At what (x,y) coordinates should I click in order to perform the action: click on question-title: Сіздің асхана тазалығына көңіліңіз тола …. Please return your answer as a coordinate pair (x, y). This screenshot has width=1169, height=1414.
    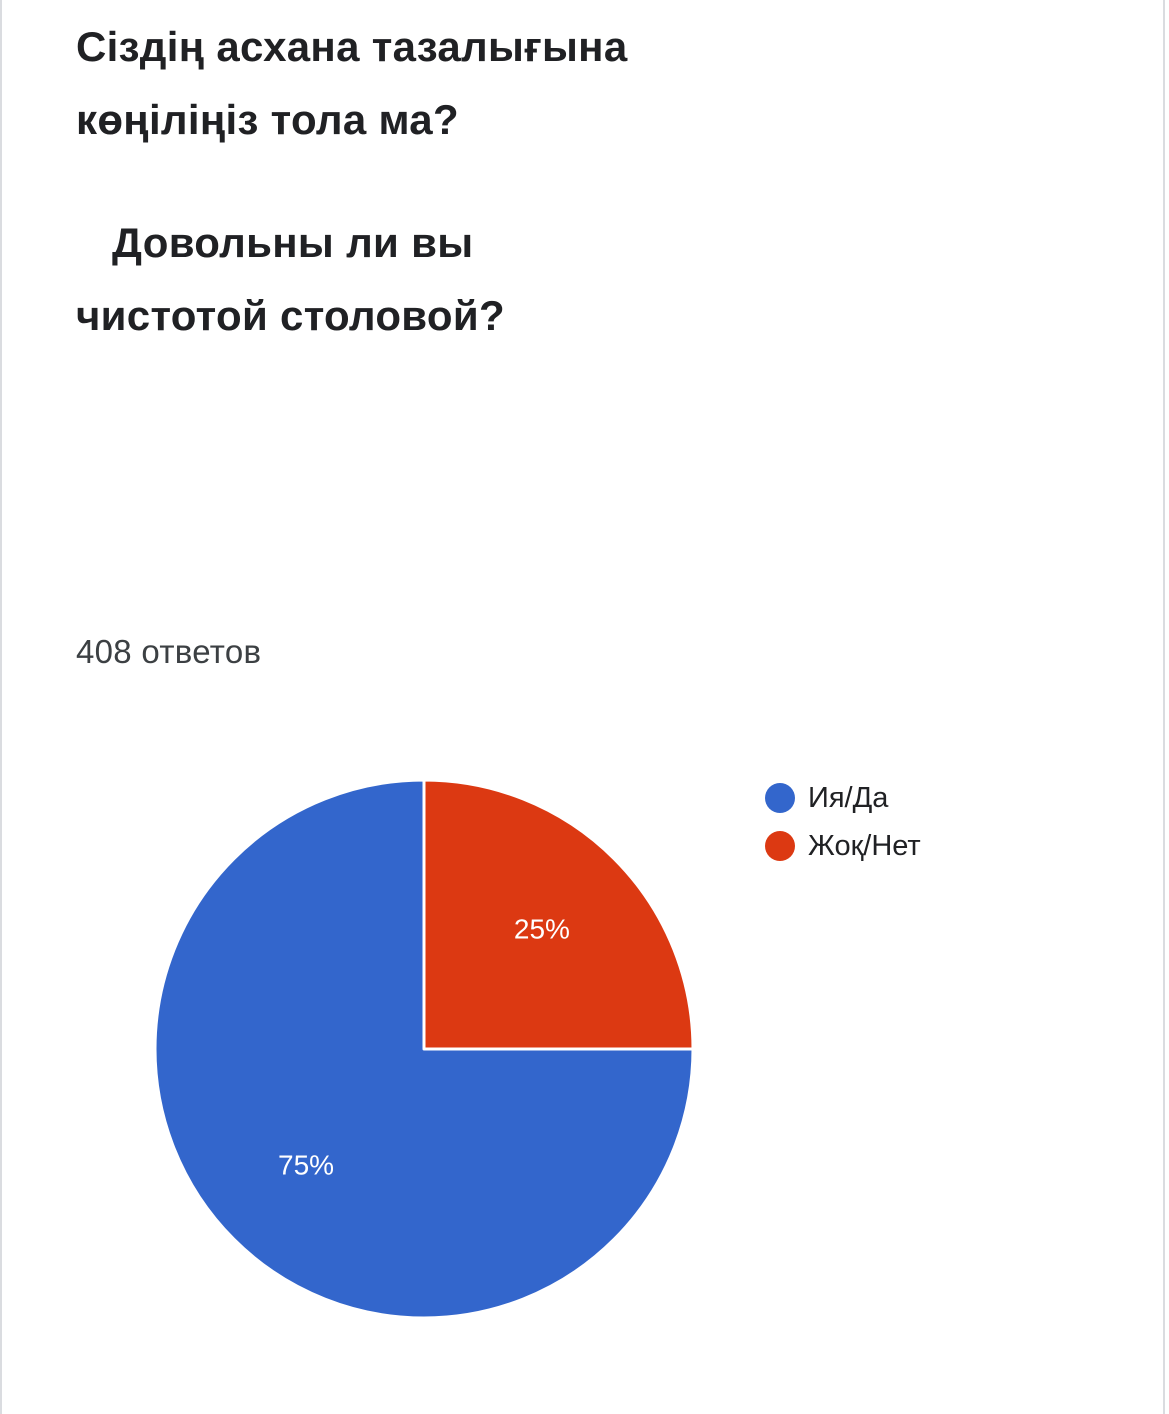
    Looking at the image, I should click on (386, 181).